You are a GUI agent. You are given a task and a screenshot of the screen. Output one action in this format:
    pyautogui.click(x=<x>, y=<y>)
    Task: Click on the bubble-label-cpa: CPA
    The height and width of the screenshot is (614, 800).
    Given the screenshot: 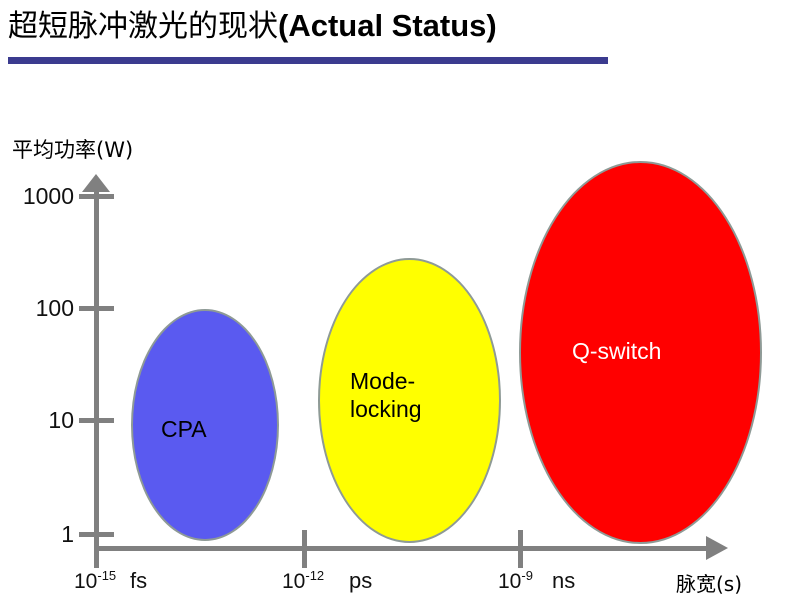 What is the action you would take?
    pyautogui.click(x=184, y=429)
    